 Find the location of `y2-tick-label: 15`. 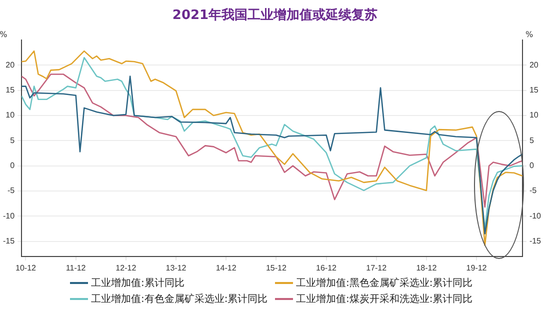

y2-tick-label: 15 is located at coordinates (534, 90).